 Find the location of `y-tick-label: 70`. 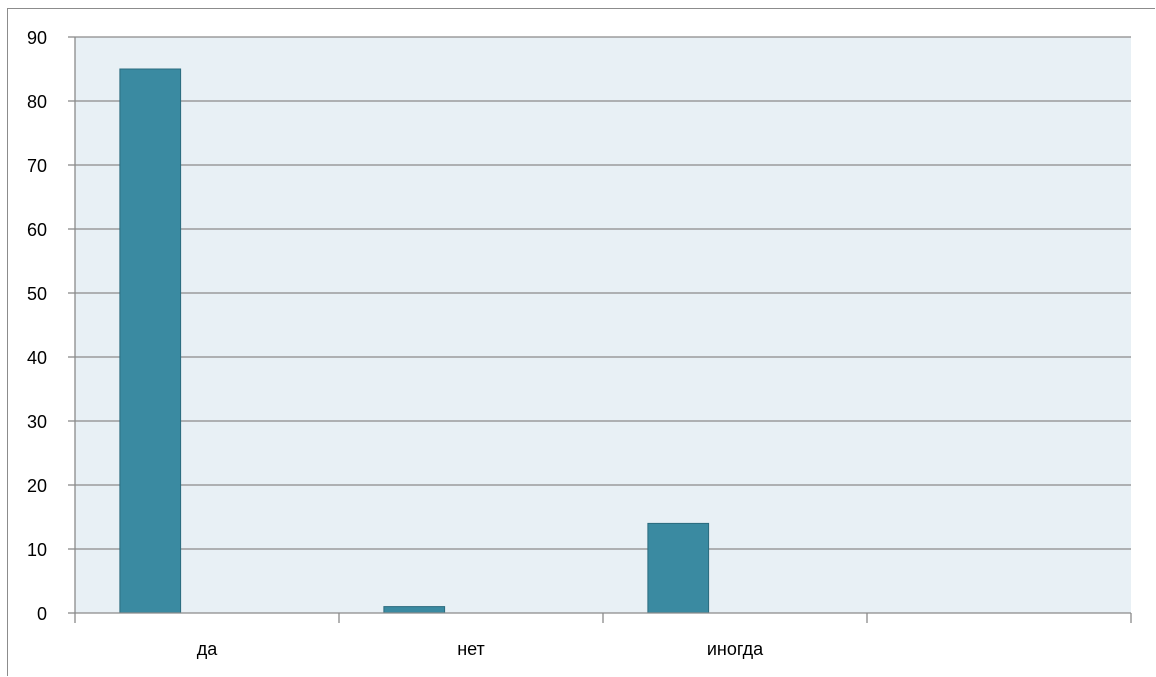

y-tick-label: 70 is located at coordinates (37, 166).